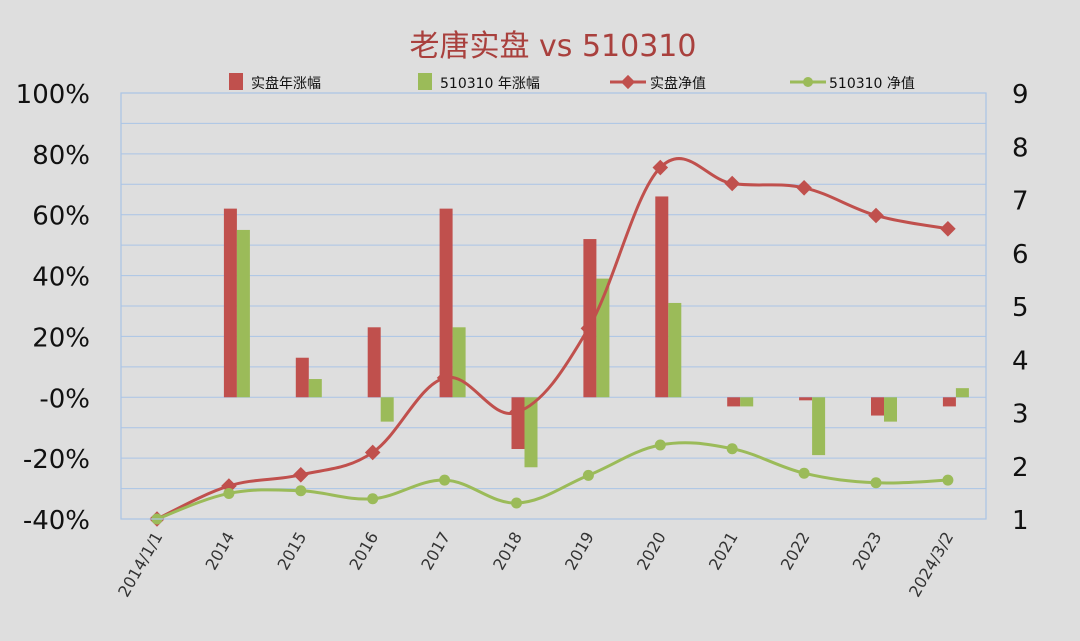  What do you see at coordinates (53, 95) in the screenshot?
I see `left-tick-label: 100%` at bounding box center [53, 95].